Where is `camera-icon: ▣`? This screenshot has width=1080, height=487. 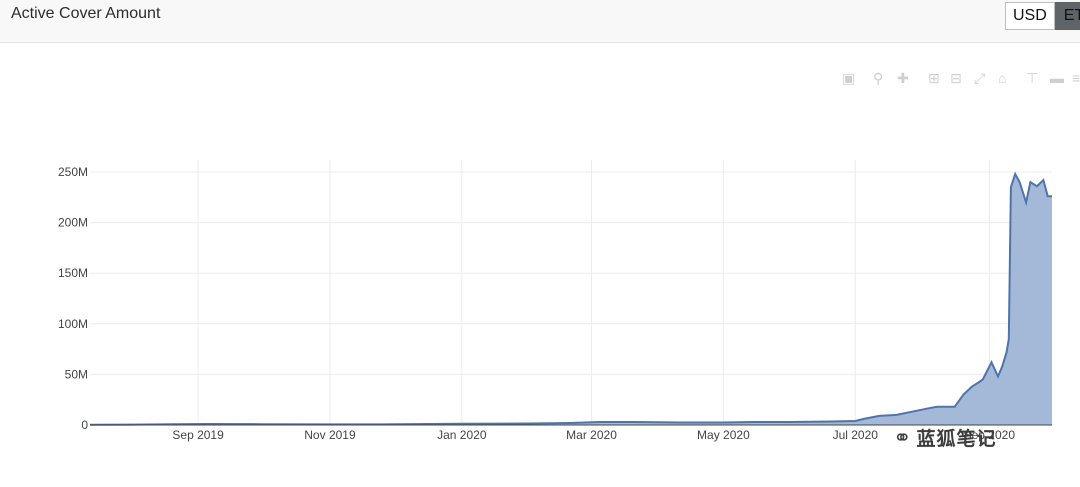 camera-icon: ▣ is located at coordinates (849, 78).